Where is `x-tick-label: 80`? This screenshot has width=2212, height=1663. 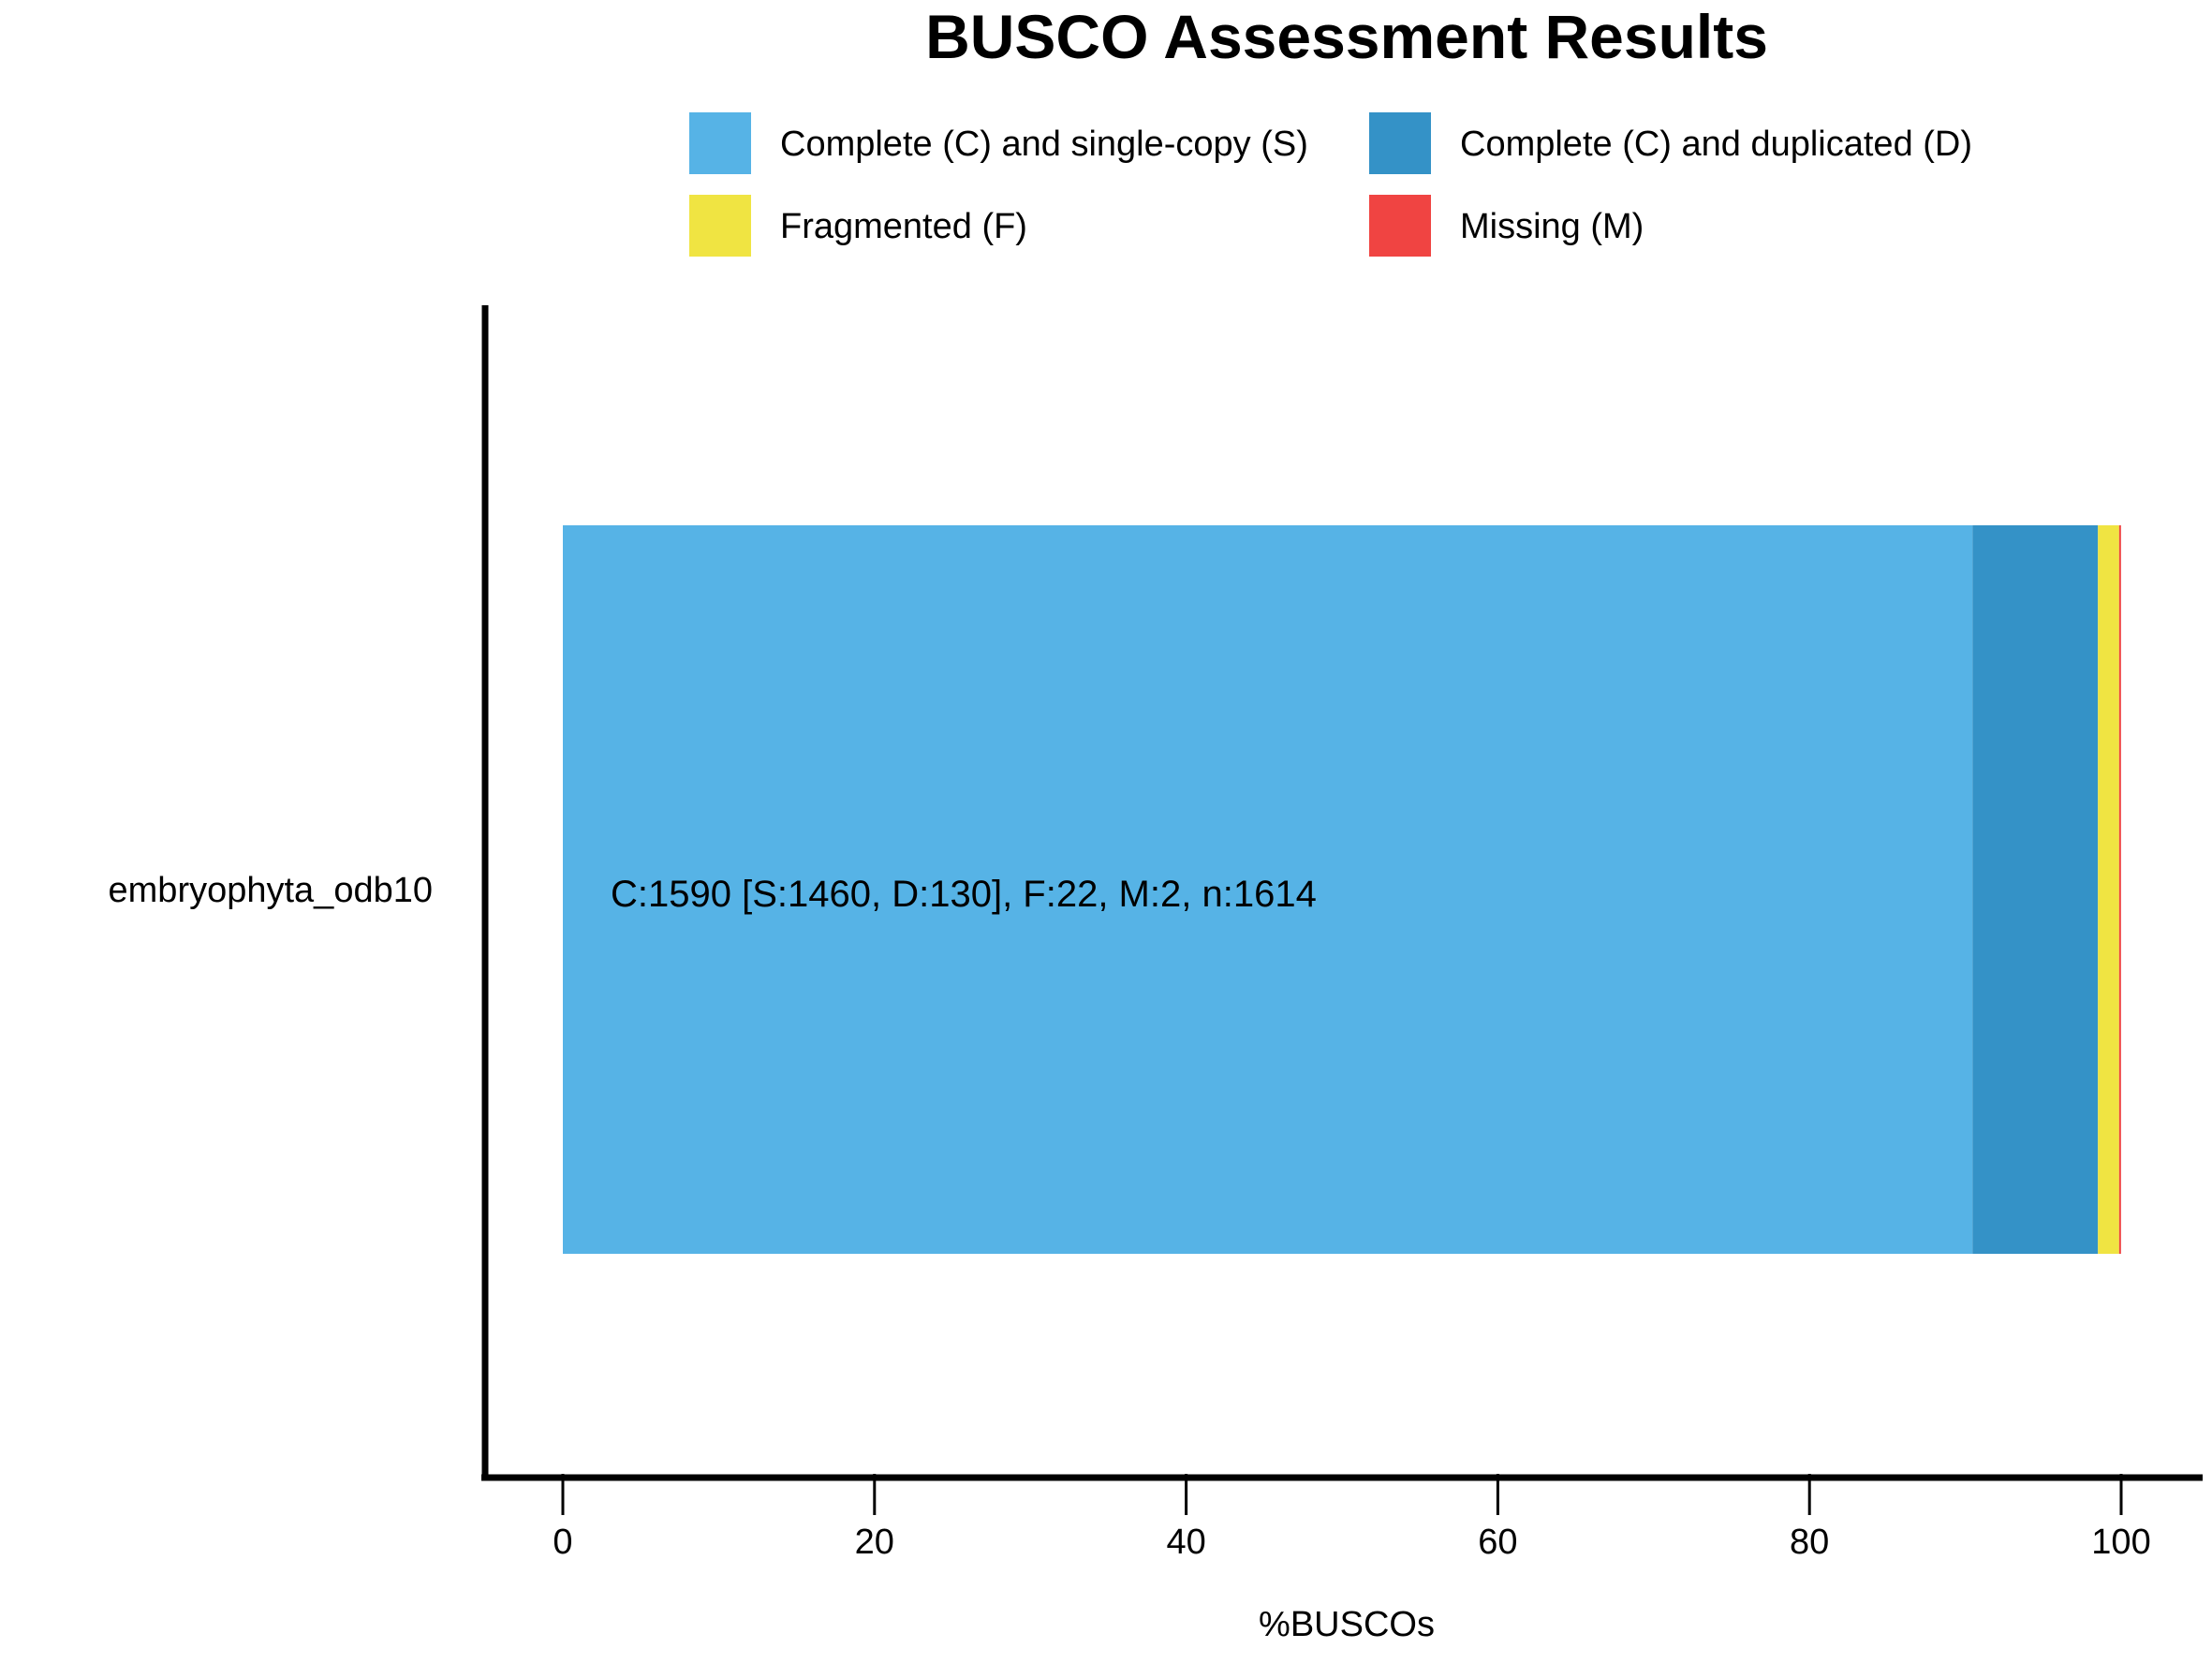 x-tick-label: 80 is located at coordinates (1810, 1542).